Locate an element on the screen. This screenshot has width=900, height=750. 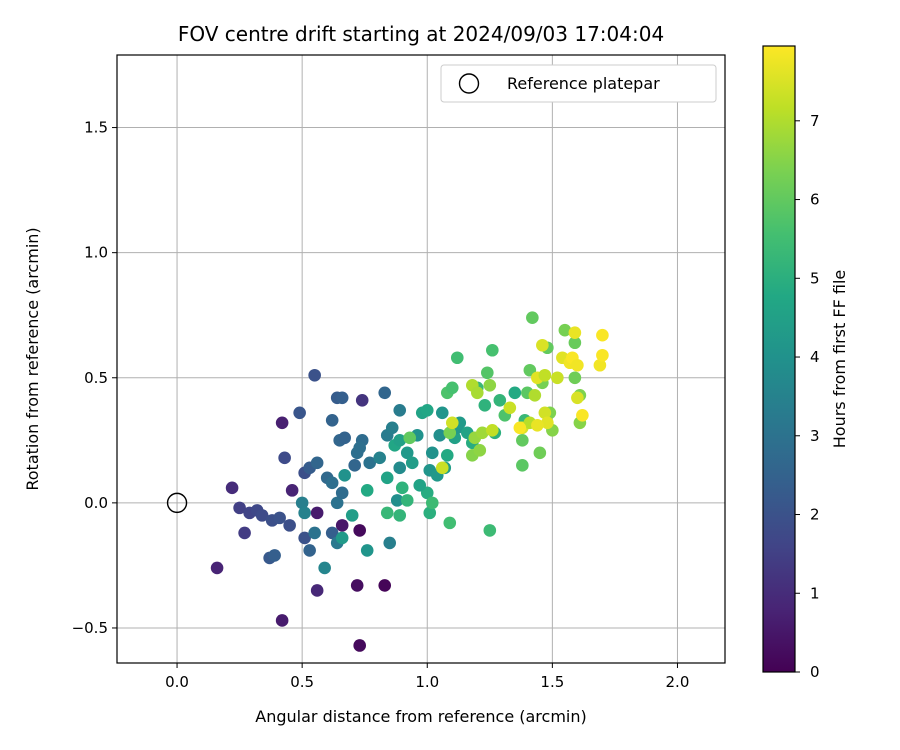
colorbar-ticks: 0 1 2 3 4 5 6 7 is located at coordinates (807, 396).